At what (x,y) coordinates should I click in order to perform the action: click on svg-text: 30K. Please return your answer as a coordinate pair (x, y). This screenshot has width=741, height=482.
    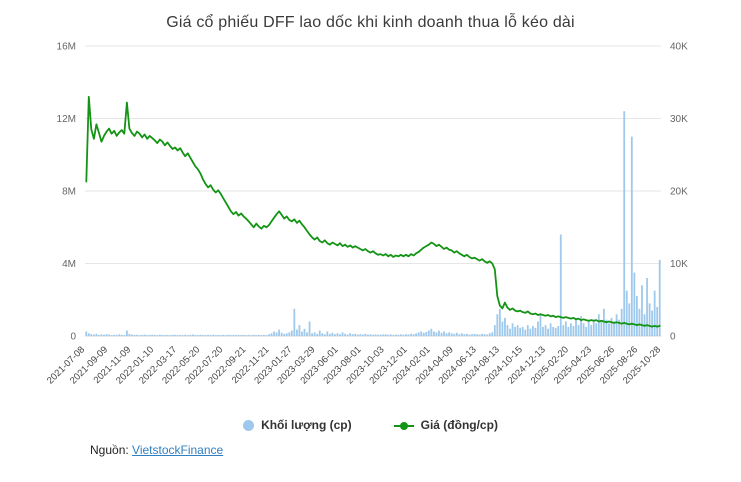
    Looking at the image, I should click on (679, 119).